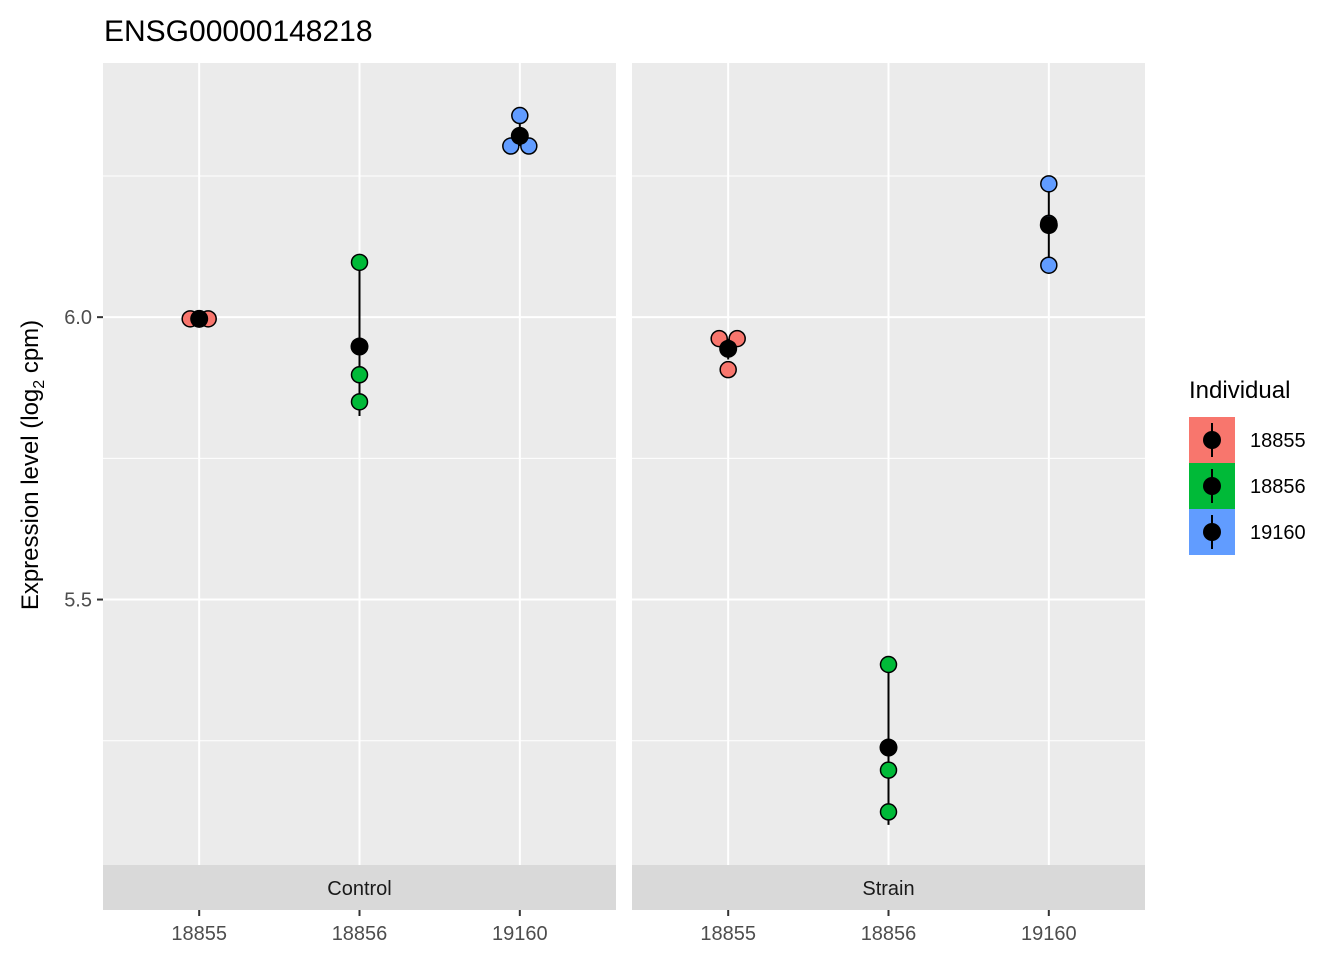 This screenshot has width=1344, height=960. Describe the element at coordinates (78, 318) in the screenshot. I see `y-tick-label: 6.0` at that location.